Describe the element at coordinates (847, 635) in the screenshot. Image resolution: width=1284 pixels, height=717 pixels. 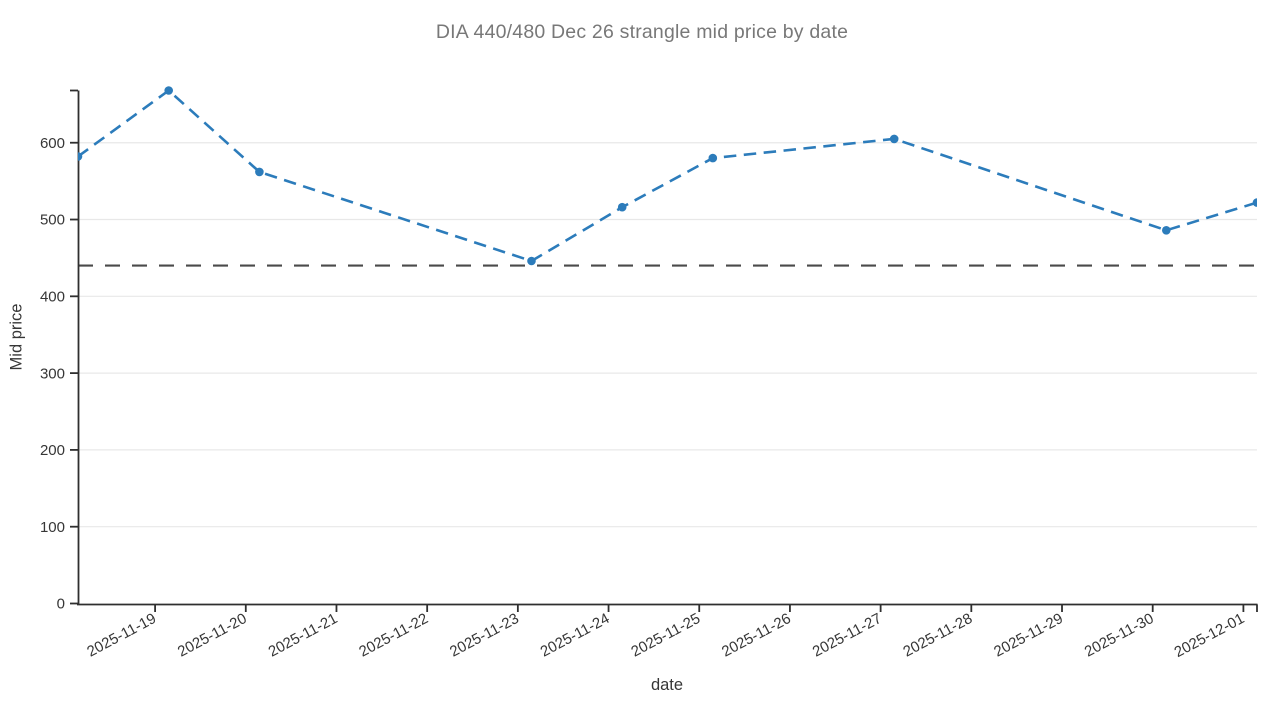
I see `x-tick-label: 2025-11-27` at that location.